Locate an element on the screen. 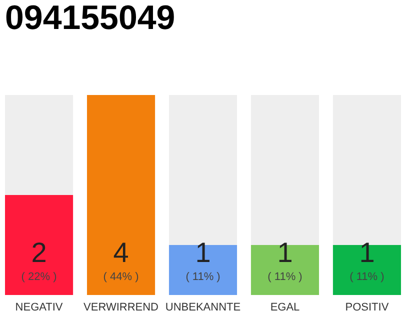 The height and width of the screenshot is (320, 410). annotation: ( 44% ) is located at coordinates (121, 277).